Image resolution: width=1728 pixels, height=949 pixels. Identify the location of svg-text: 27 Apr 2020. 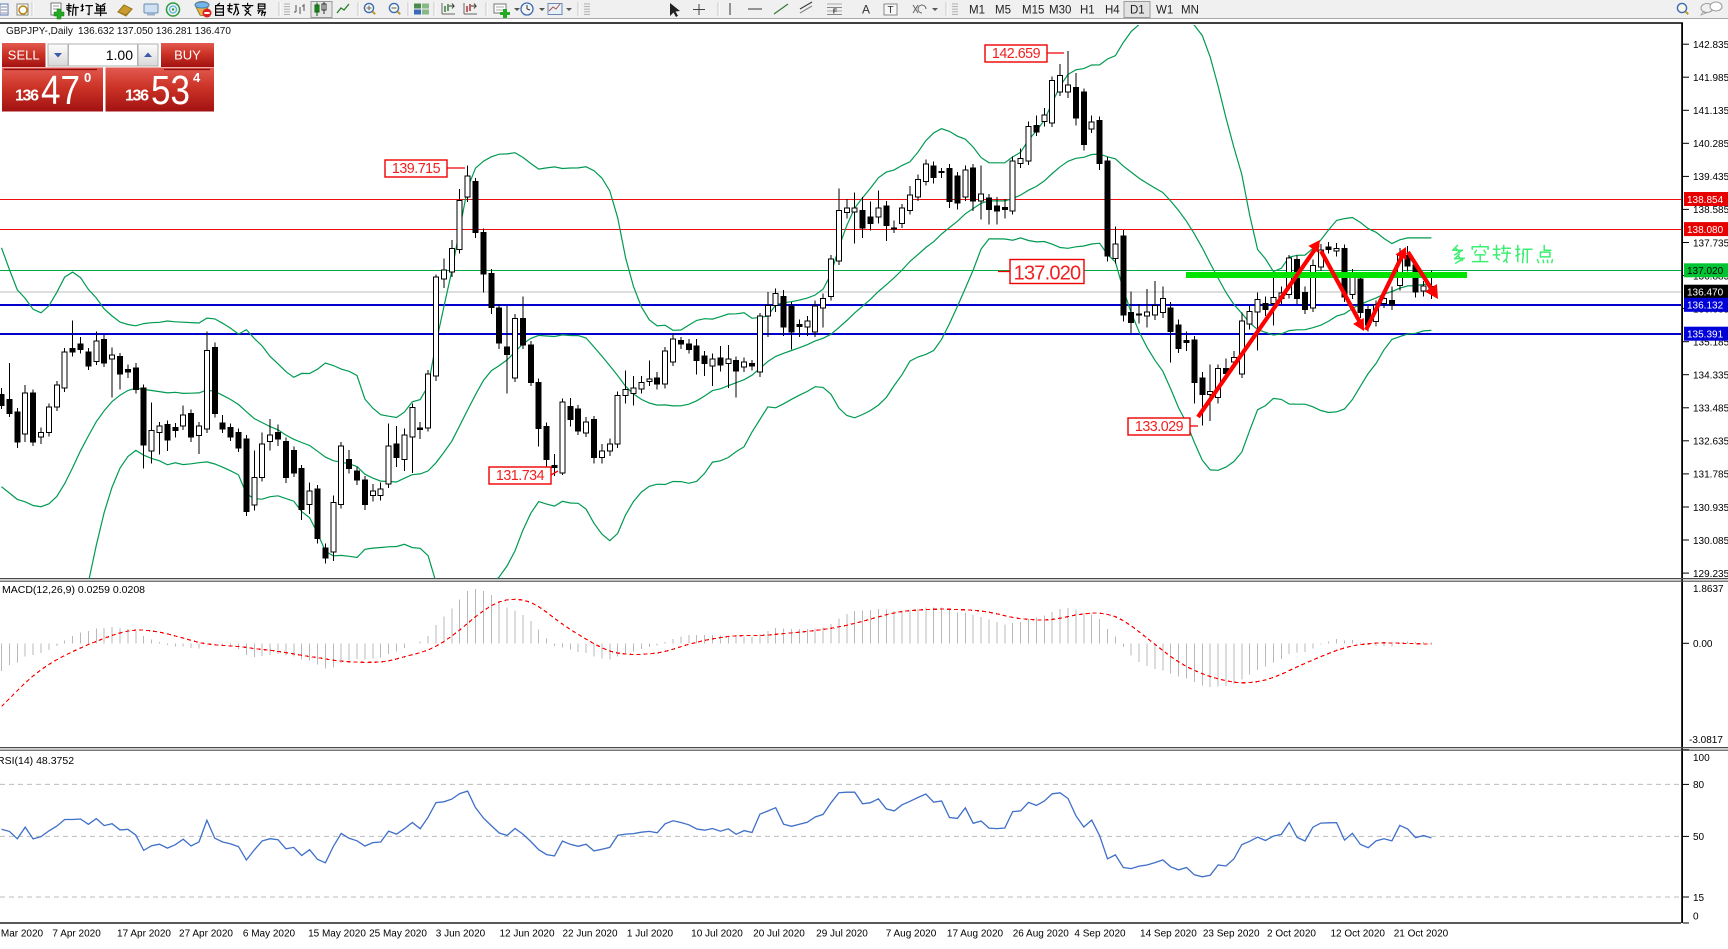
(206, 934).